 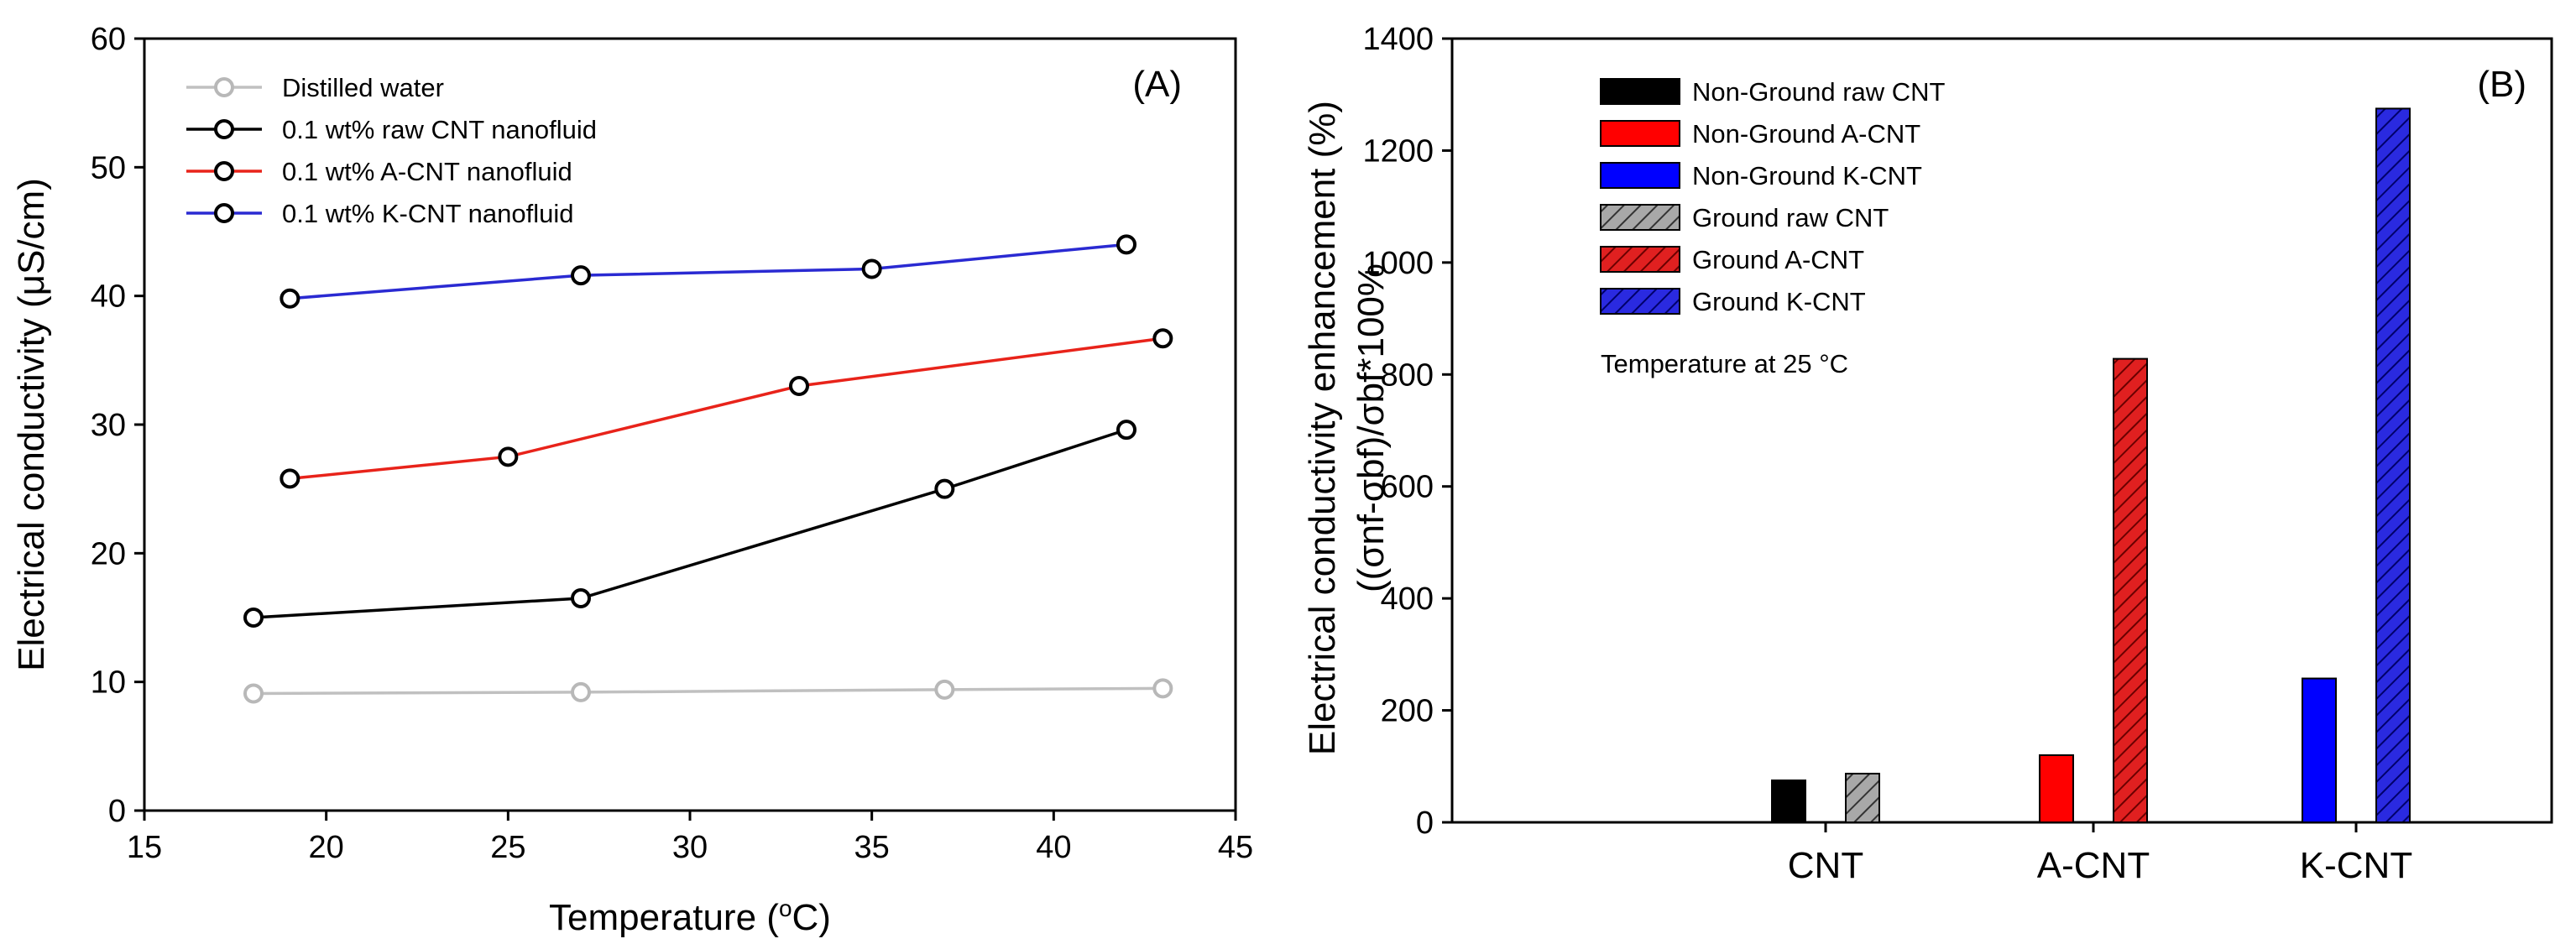 What do you see at coordinates (1407, 432) in the screenshot?
I see `panel-b-y-ticks: 0 200 400 600 800 1000 1200 1400` at bounding box center [1407, 432].